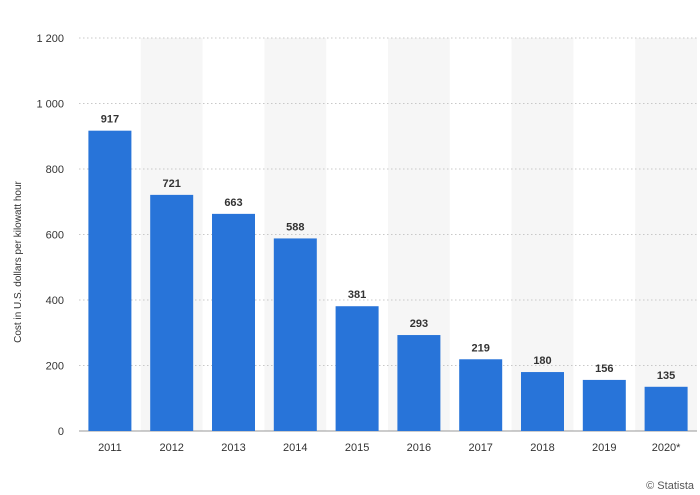 Image resolution: width=700 pixels, height=495 pixels. What do you see at coordinates (419, 324) in the screenshot?
I see `bar-value-label: 293` at bounding box center [419, 324].